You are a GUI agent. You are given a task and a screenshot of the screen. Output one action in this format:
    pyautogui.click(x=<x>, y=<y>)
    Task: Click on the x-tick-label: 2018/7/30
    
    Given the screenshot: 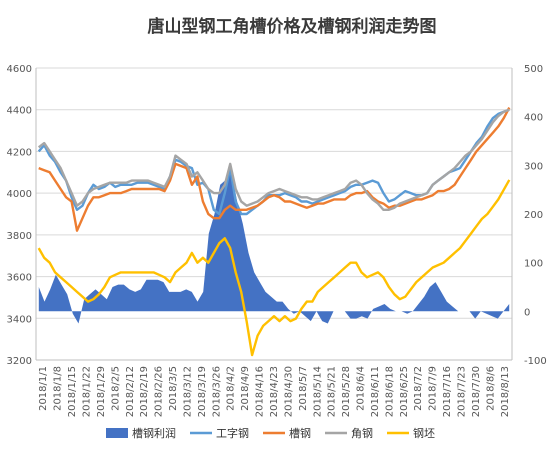 What is the action you would take?
    pyautogui.click(x=476, y=391)
    